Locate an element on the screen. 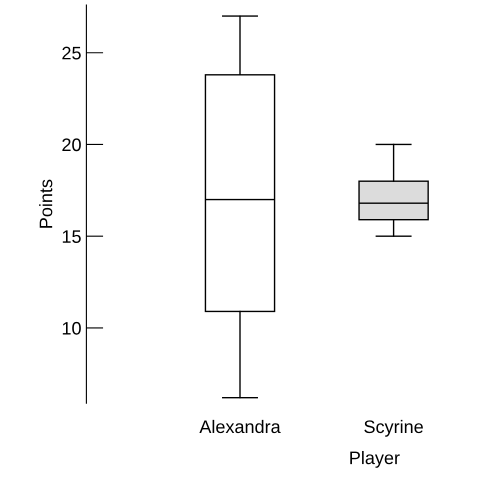  x-axis-title: Player is located at coordinates (375, 459).